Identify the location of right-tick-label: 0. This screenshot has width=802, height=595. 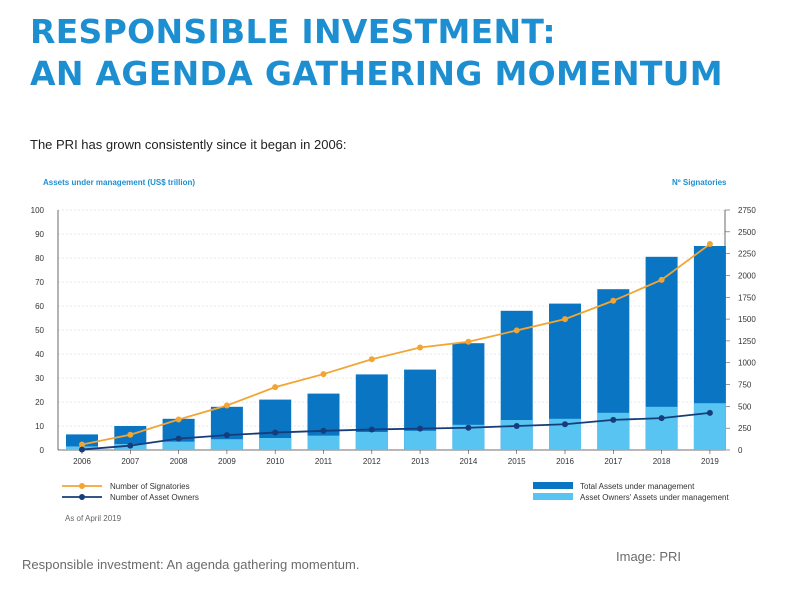
(740, 450).